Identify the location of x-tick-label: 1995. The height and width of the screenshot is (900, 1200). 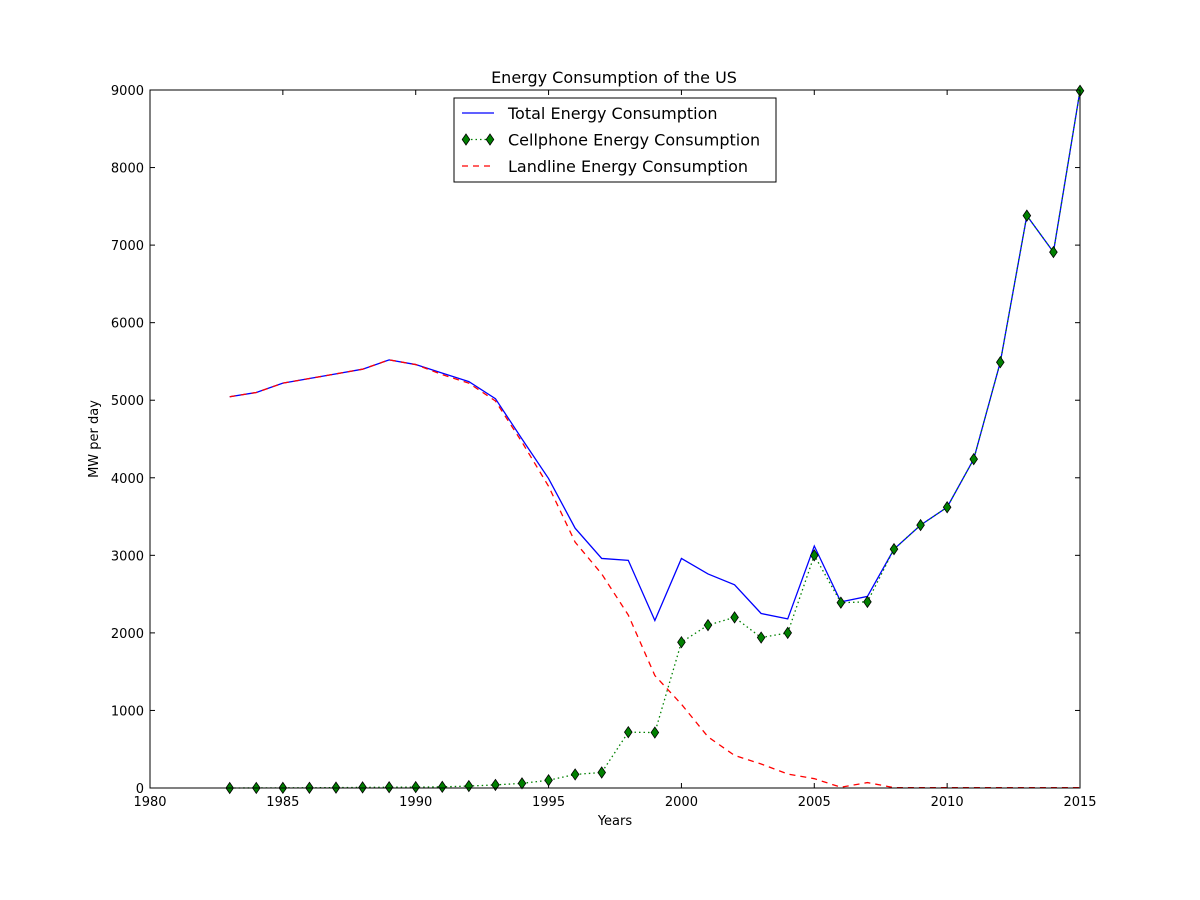
(548, 802).